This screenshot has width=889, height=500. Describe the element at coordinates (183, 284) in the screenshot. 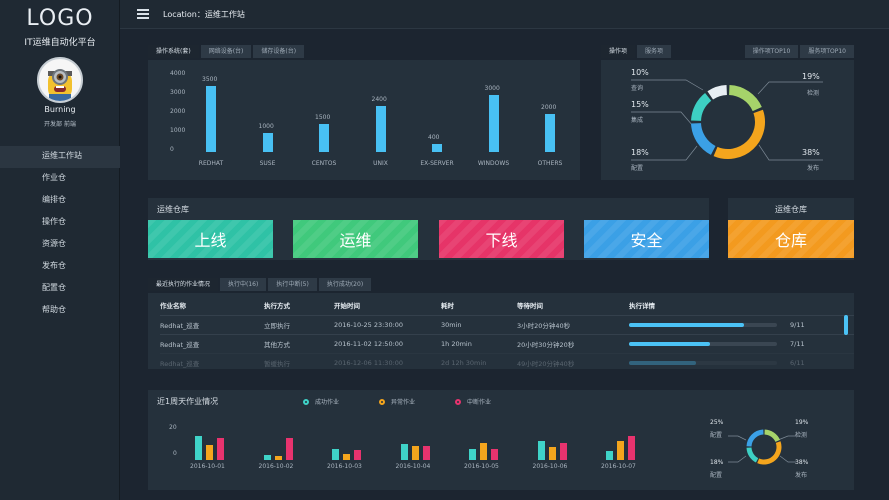

I see `tab-recent-jobs: 最近执行的作业情况` at that location.